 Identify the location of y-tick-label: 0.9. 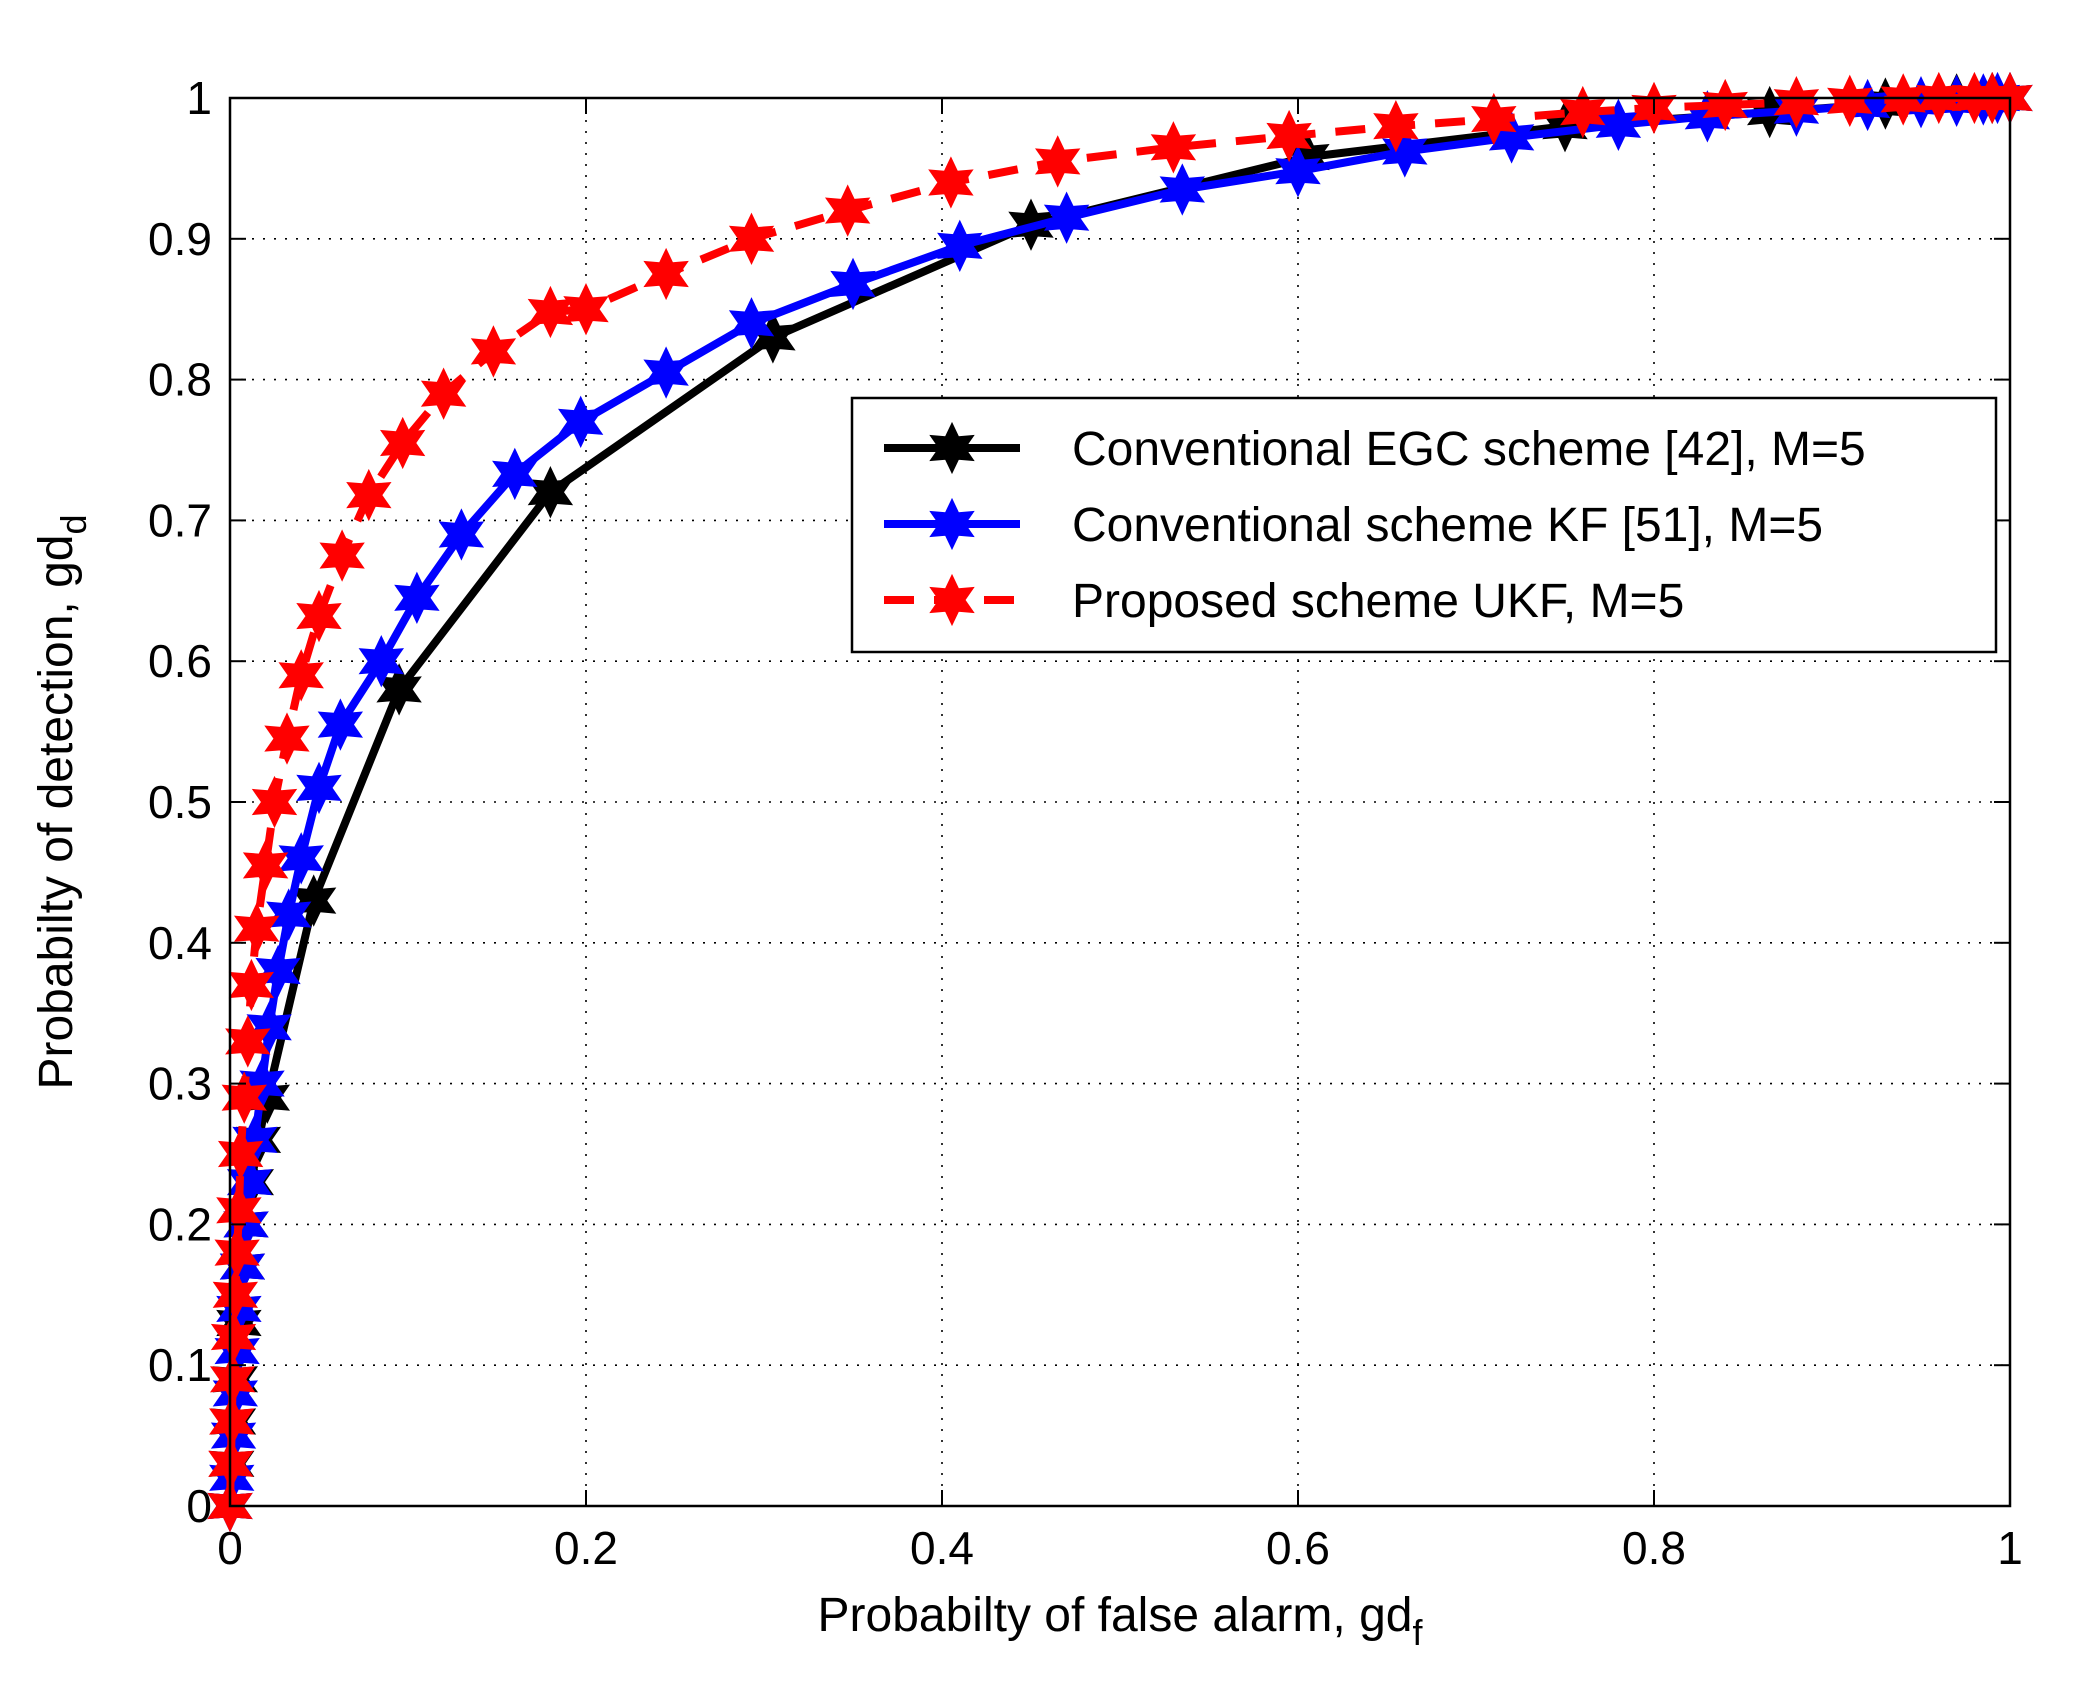
(180, 239).